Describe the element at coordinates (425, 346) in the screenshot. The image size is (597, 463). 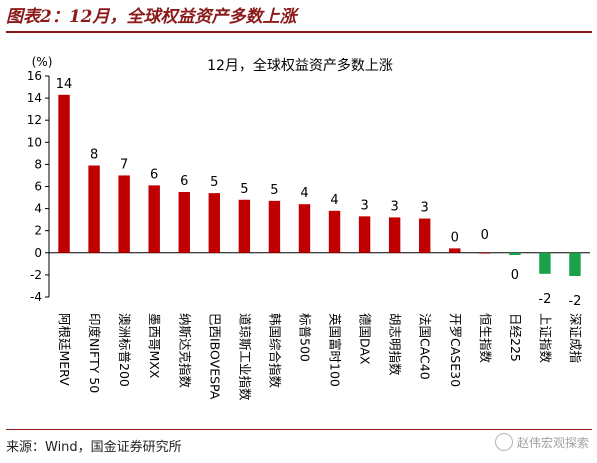
I see `category-label: 法国CAC40` at that location.